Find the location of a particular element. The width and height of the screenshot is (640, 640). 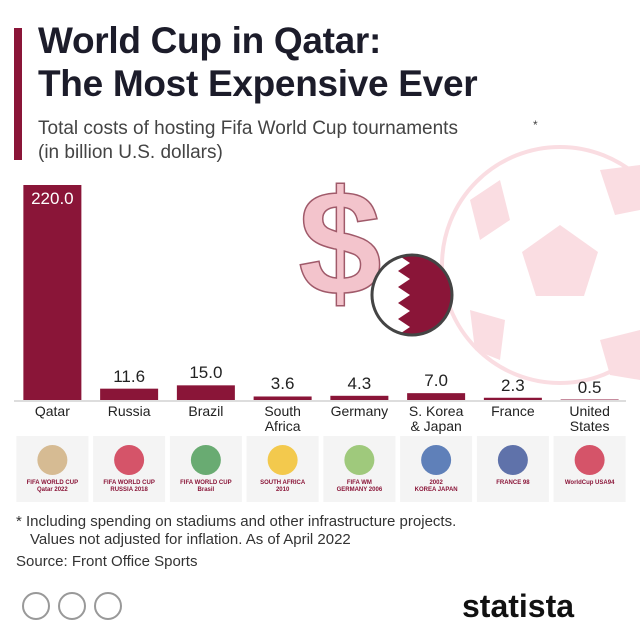

logo-caption: FIFA WM GERMANY 2006 is located at coordinates (359, 486).